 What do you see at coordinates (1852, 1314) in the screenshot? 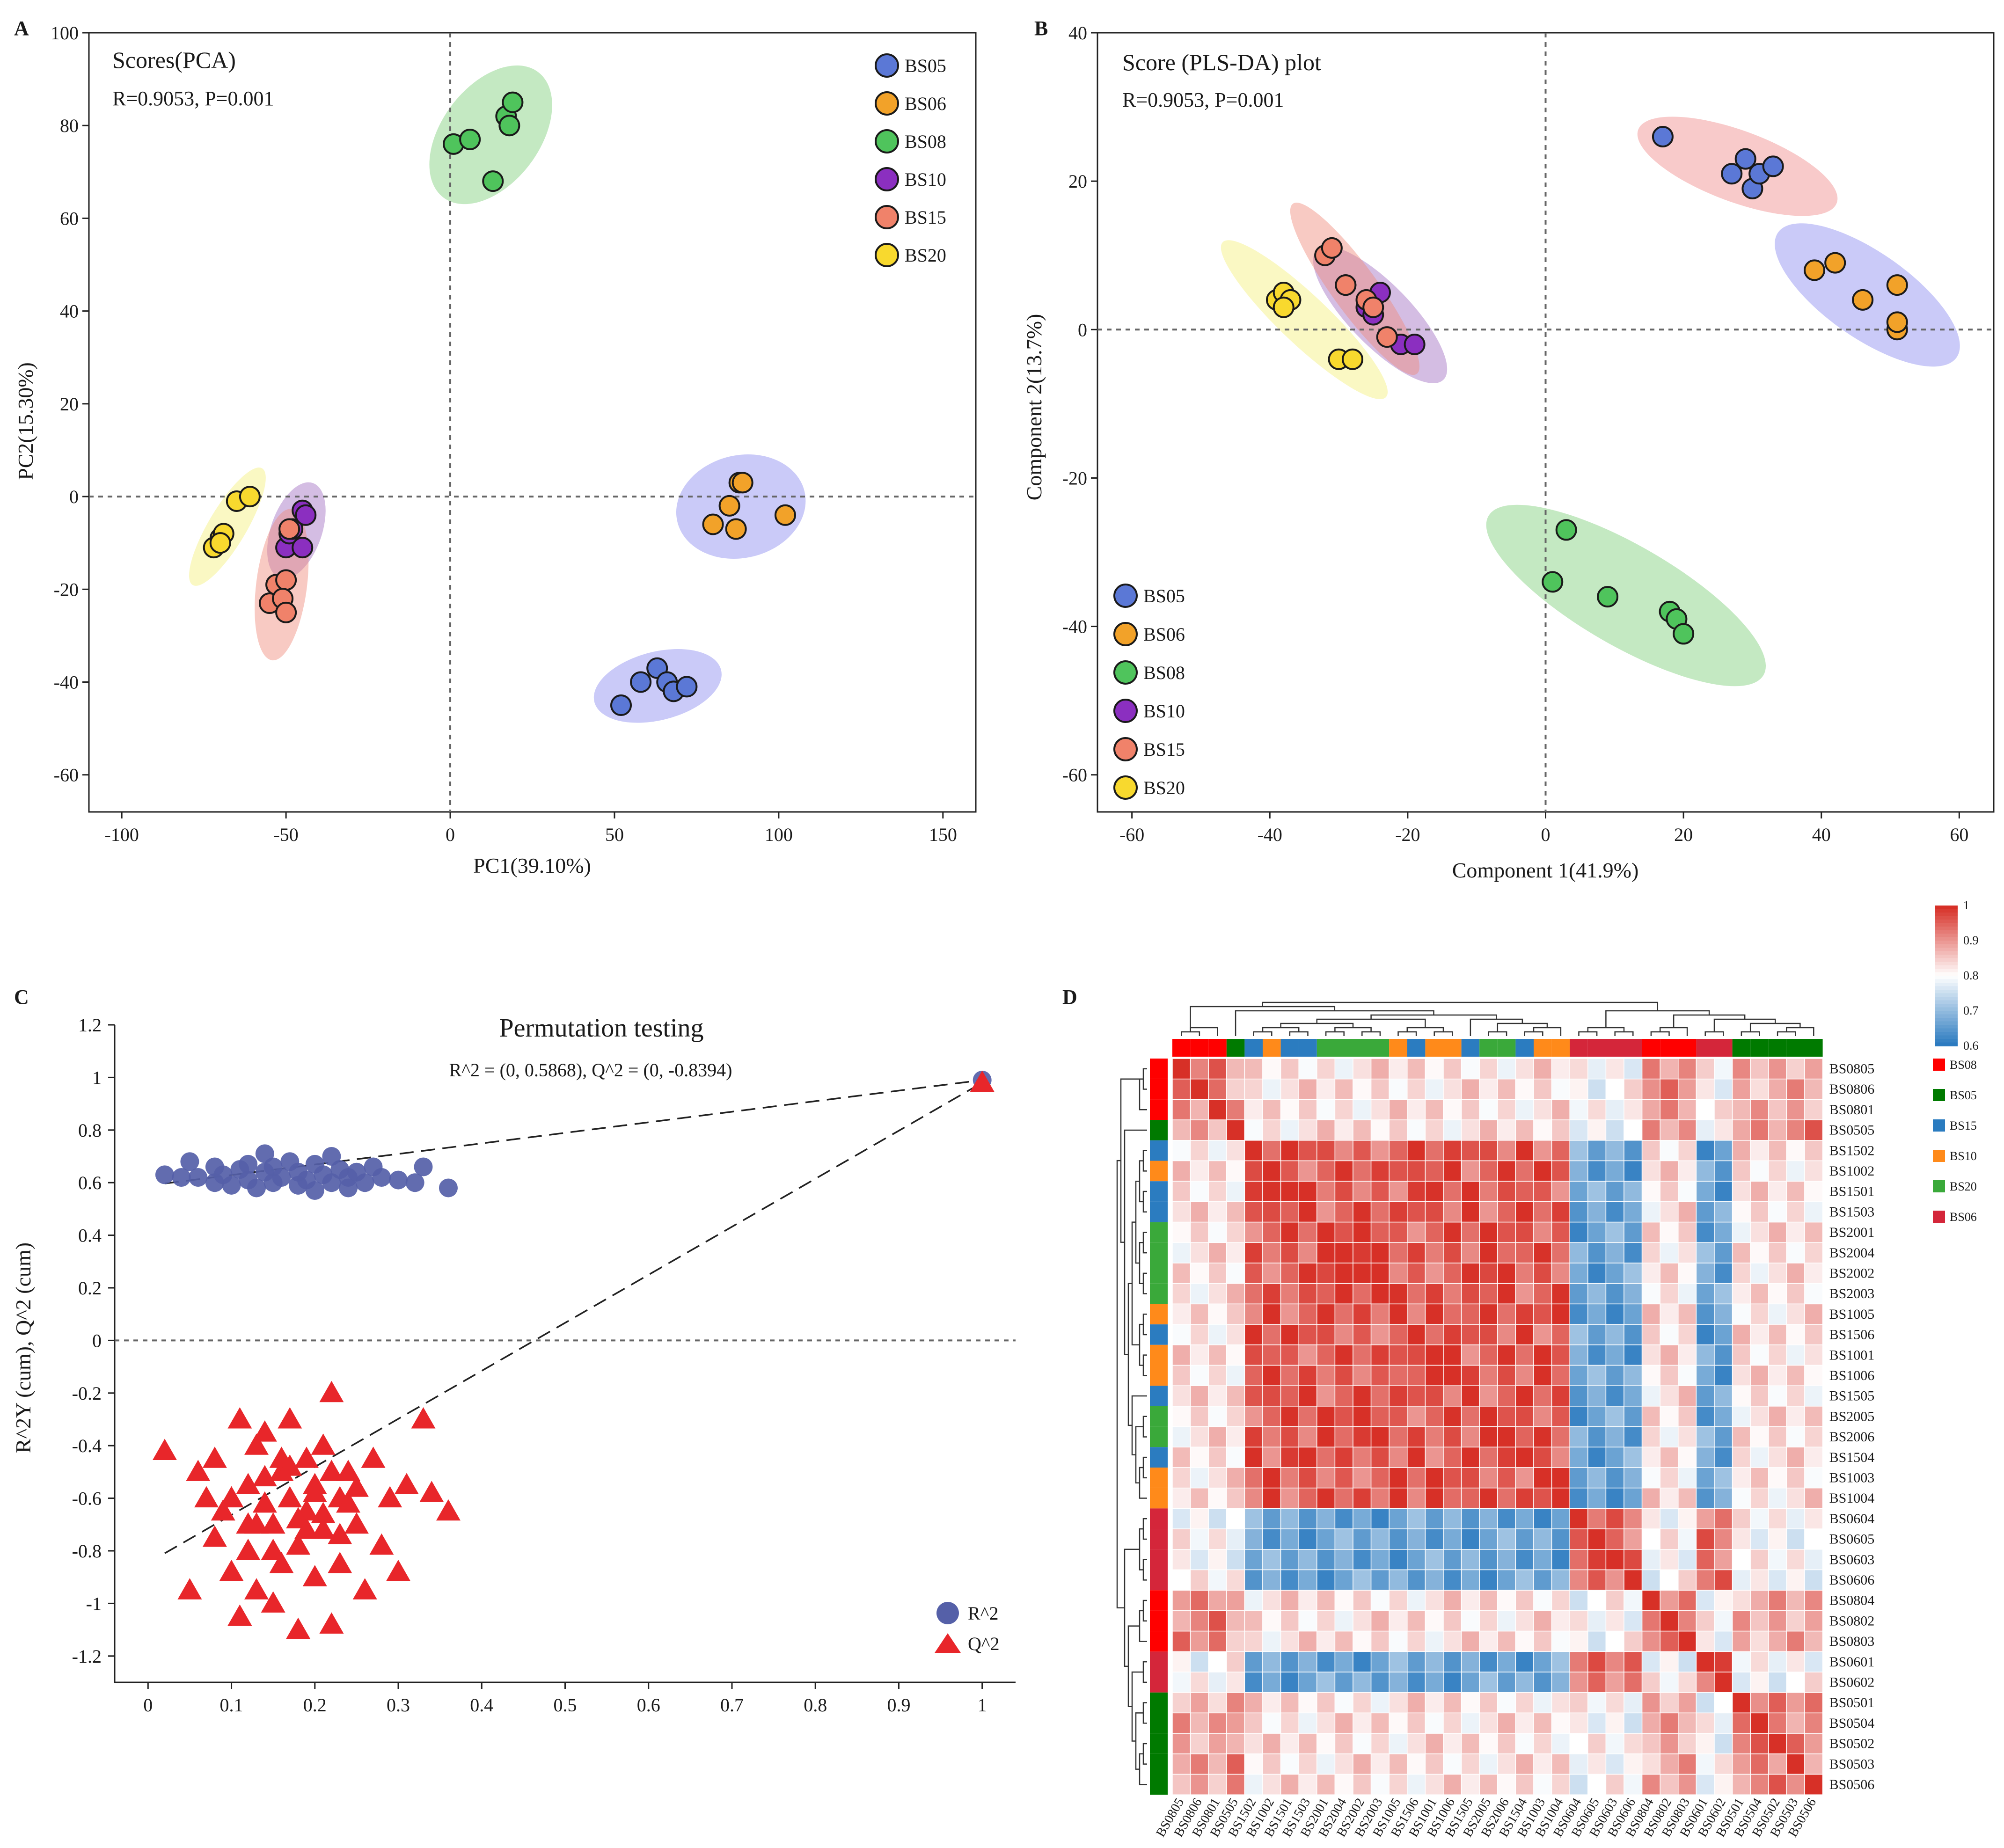
I see `heatmap-row-label: BS1005` at bounding box center [1852, 1314].